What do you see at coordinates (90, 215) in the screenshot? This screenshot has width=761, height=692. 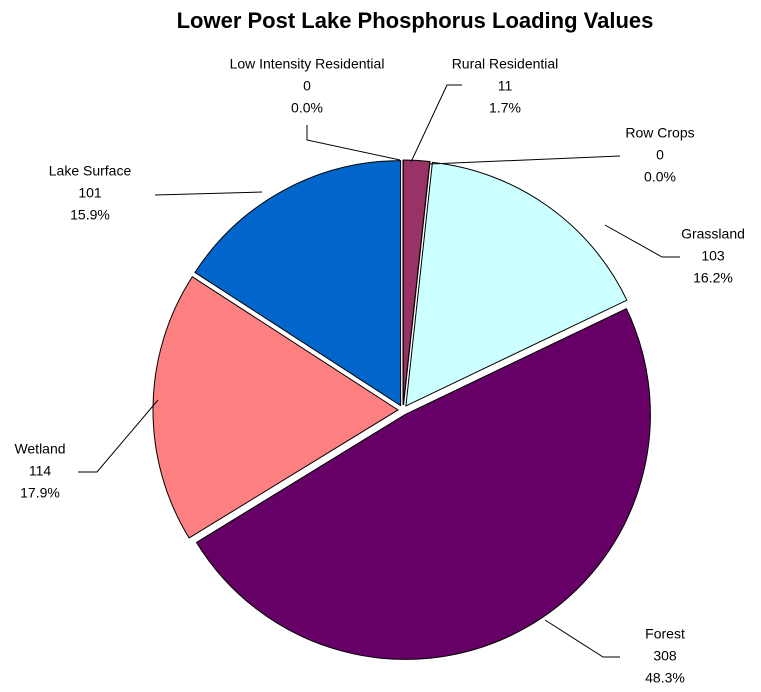 I see `slice-label-percent: 15.9%` at bounding box center [90, 215].